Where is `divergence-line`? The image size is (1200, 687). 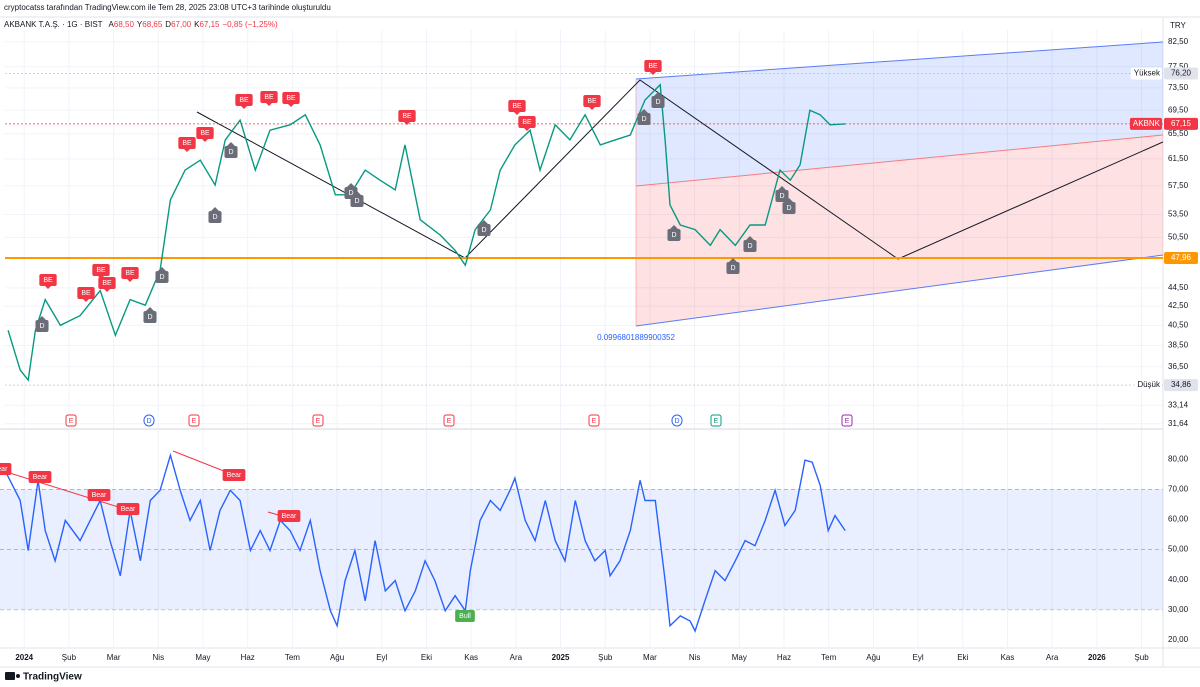
divergence-line is located at coordinates (64, 490).